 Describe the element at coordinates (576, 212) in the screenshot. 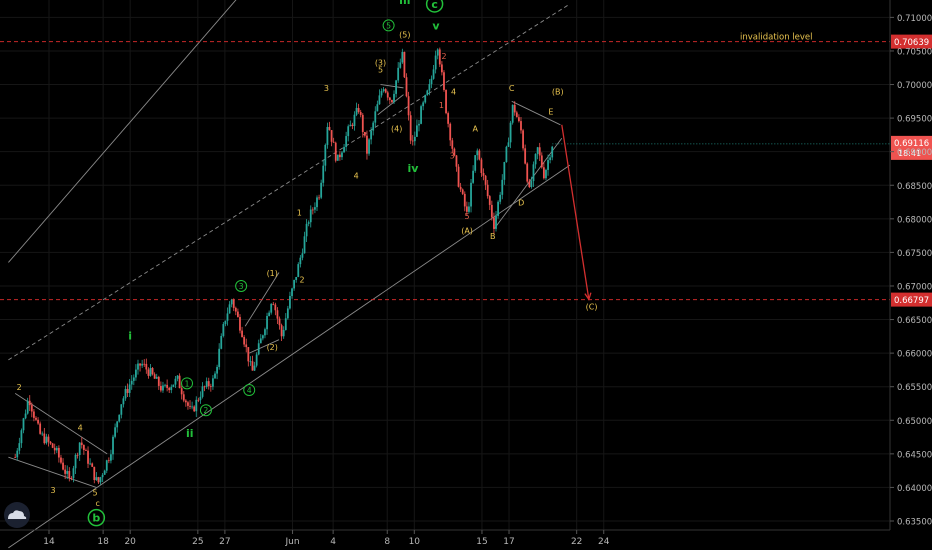

I see `projection-arrow` at that location.